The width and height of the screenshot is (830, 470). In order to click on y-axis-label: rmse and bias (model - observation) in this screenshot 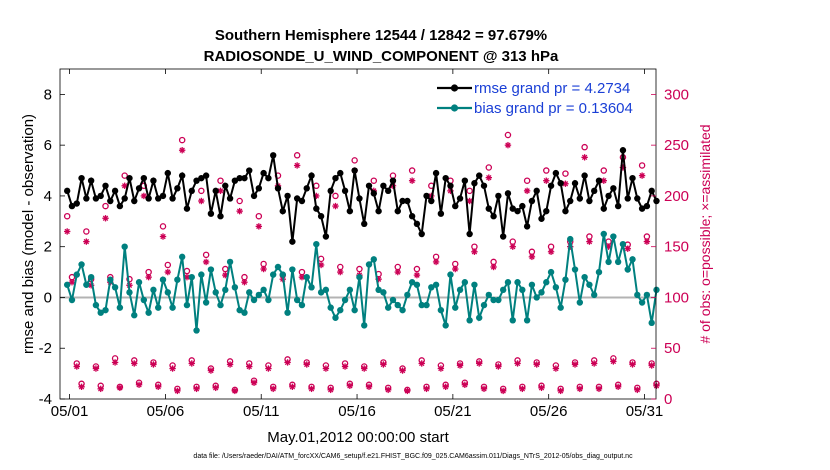, I will do `click(28, 234)`.